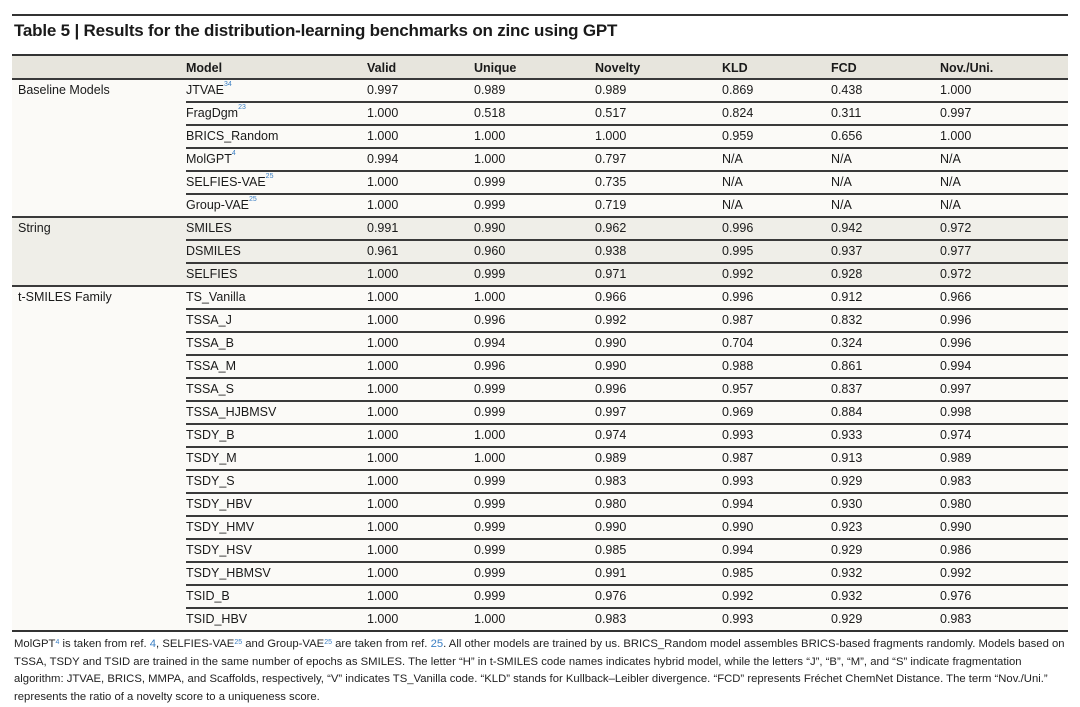 The height and width of the screenshot is (707, 1080). Describe the element at coordinates (738, 251) in the screenshot. I see `cell-kld: 0.995` at that location.